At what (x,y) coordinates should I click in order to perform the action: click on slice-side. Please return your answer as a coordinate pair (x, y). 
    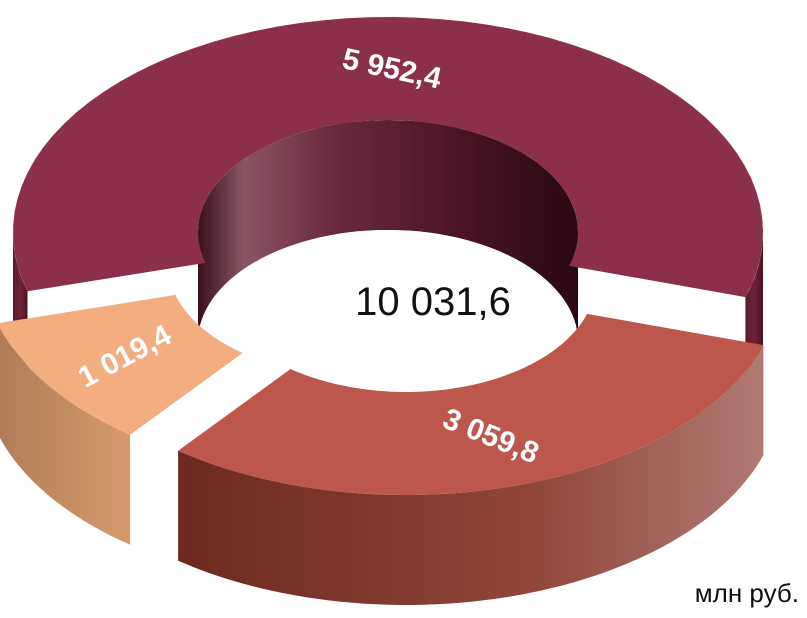
    Looking at the image, I should click on (65, 436).